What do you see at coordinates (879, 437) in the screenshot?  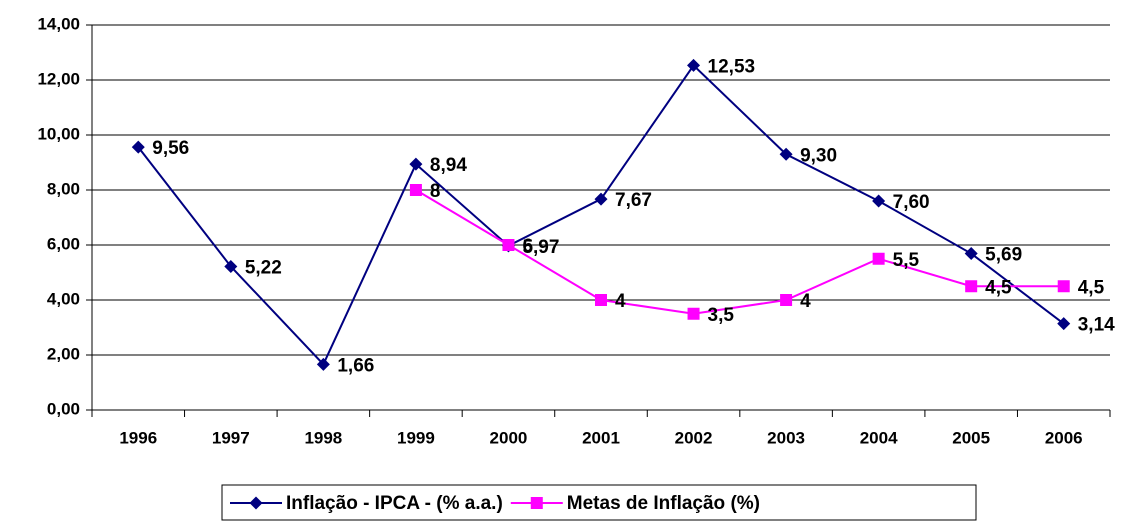 I see `x-tick-label: 2004` at bounding box center [879, 437].